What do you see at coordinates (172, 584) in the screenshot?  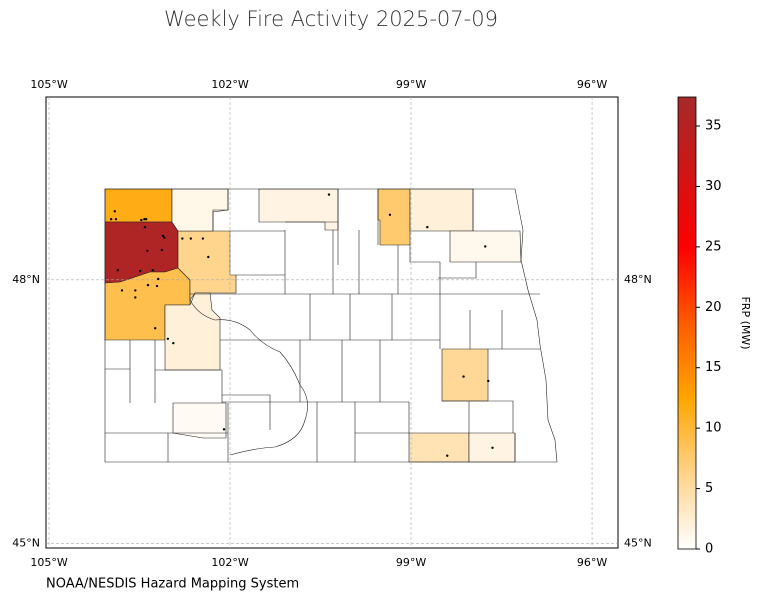 I see `source: NOAA/NESDIS Hazard Mapping System` at bounding box center [172, 584].